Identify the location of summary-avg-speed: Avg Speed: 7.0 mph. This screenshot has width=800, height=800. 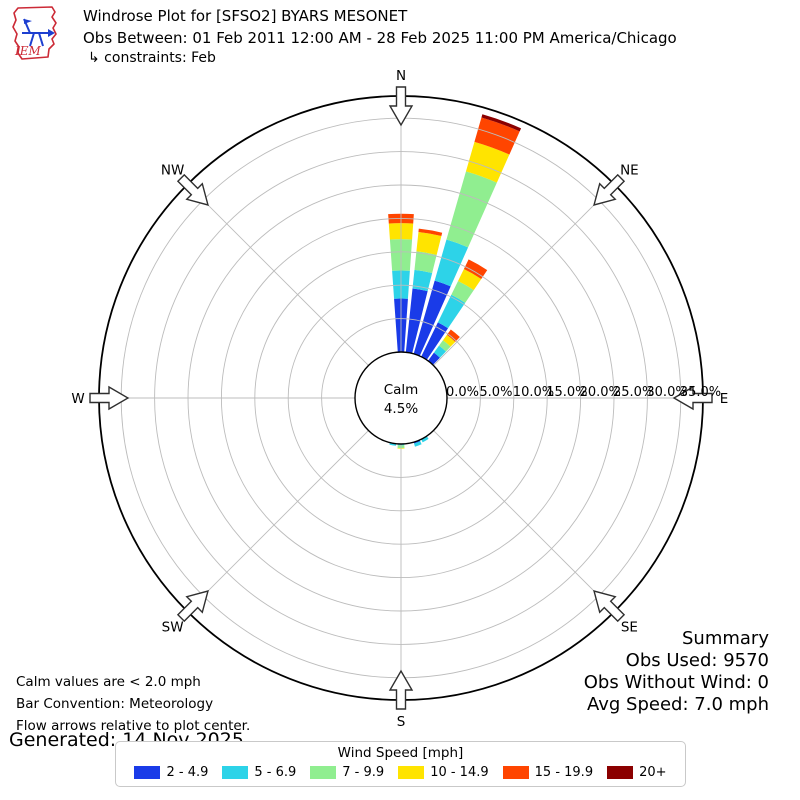
(678, 704).